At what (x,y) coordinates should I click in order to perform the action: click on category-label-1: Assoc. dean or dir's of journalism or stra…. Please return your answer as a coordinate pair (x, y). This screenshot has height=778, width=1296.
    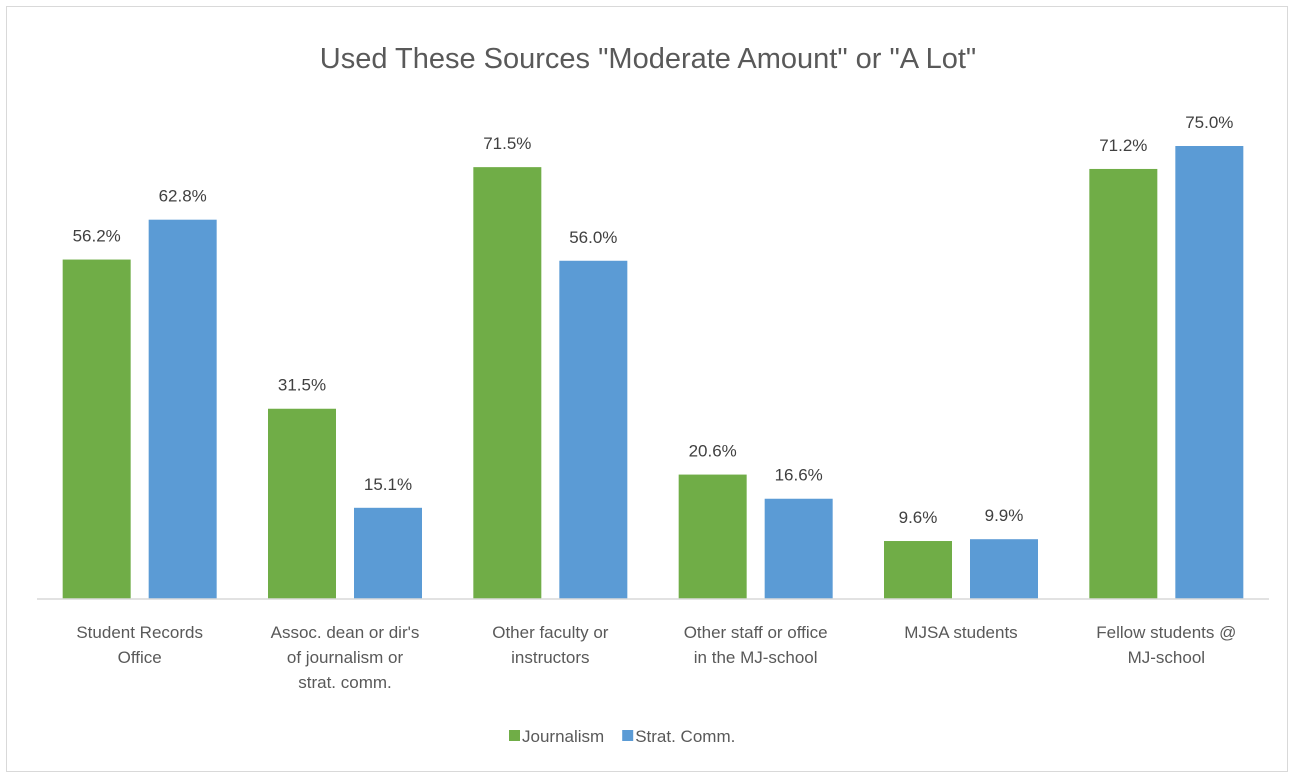
    Looking at the image, I should click on (345, 657).